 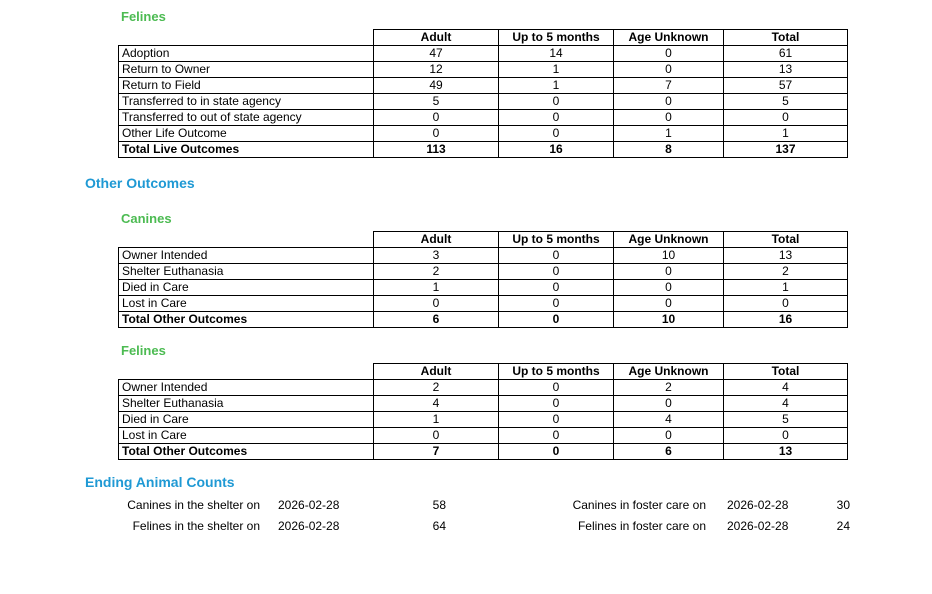 I want to click on canines-foster-count-date: 2026-02-28, so click(x=758, y=505).